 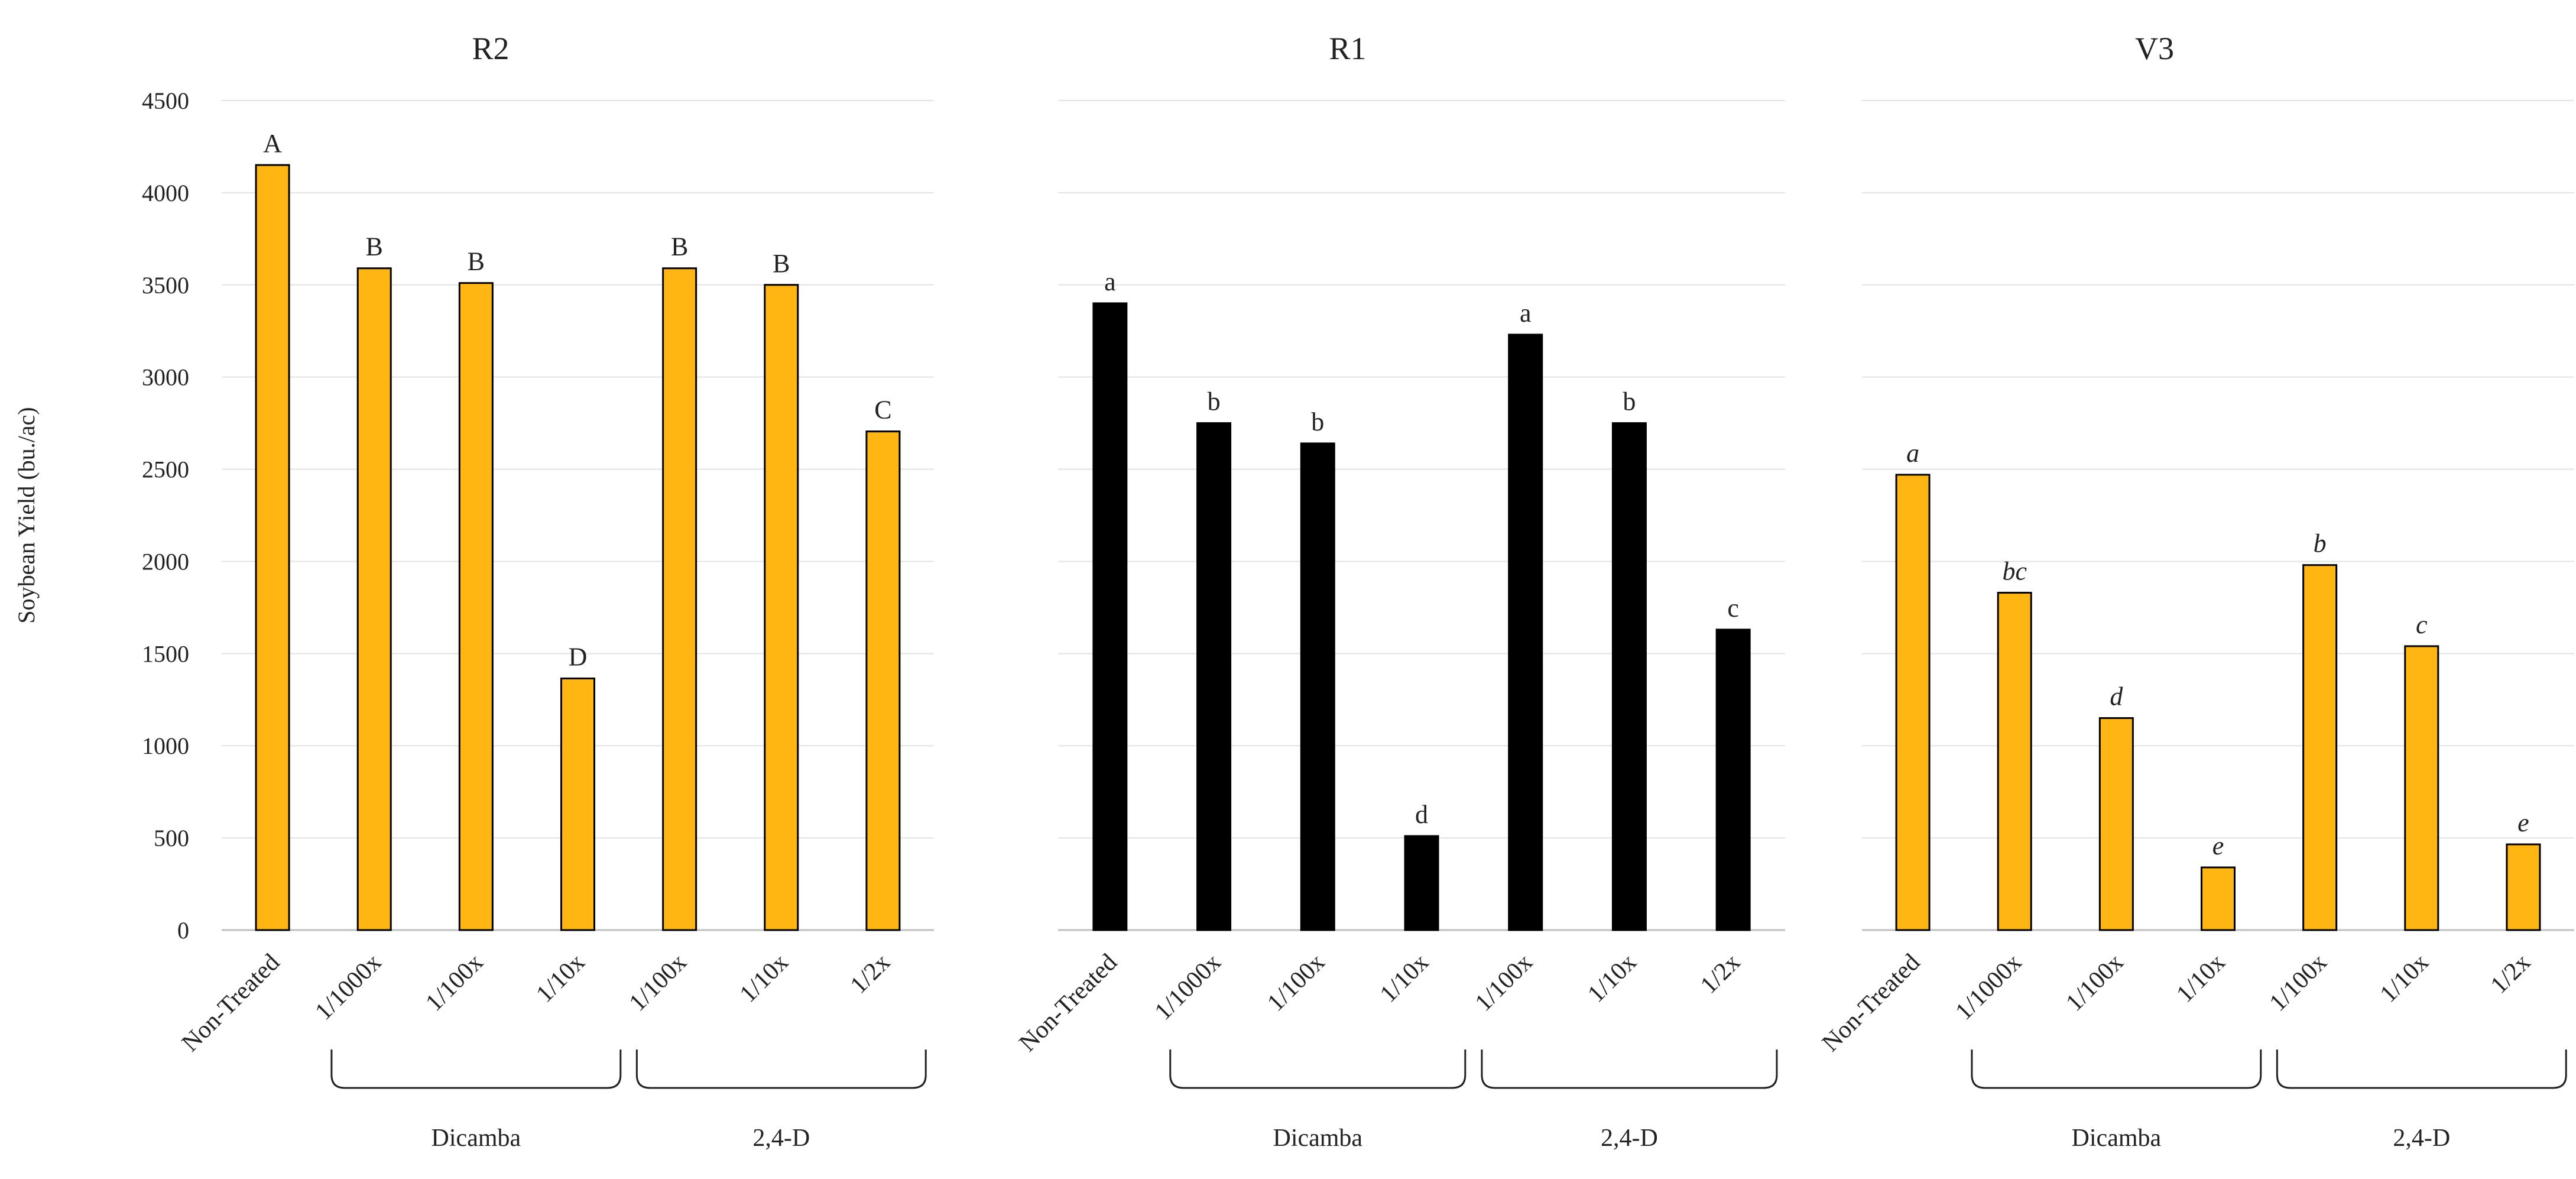 I want to click on bar-letter-label: A, so click(x=272, y=143).